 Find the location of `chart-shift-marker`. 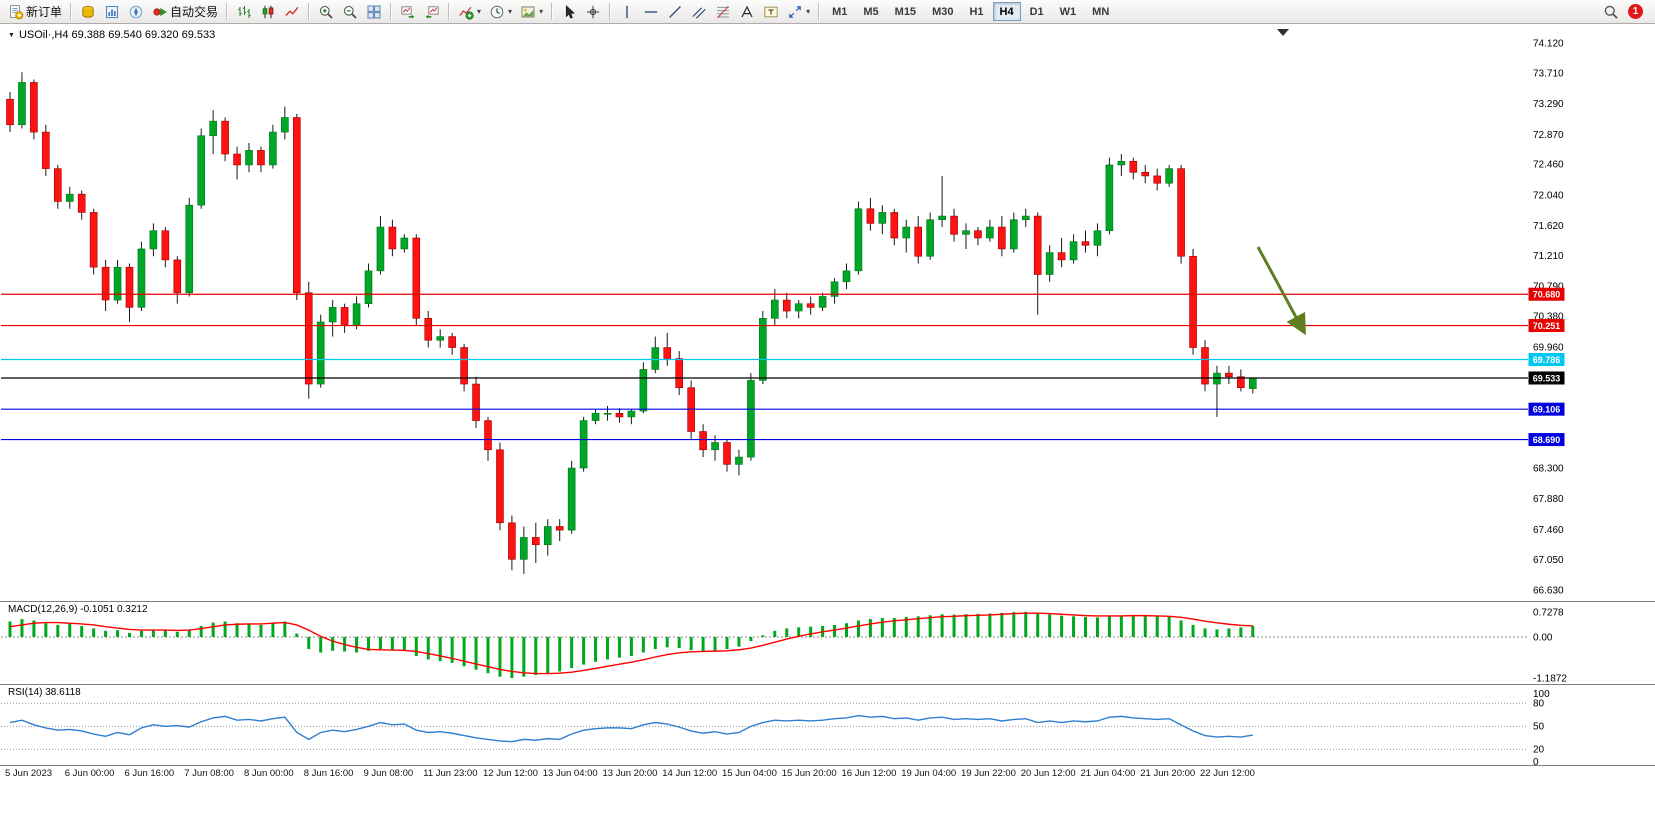

chart-shift-marker is located at coordinates (1283, 32).